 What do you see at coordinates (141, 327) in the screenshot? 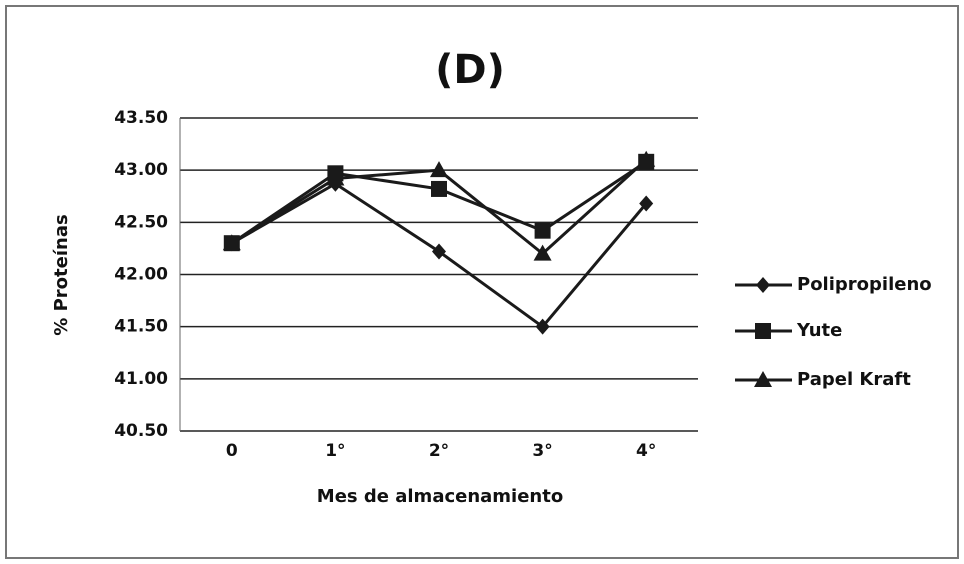
I see `y-tick-label: 41.50` at bounding box center [141, 327].